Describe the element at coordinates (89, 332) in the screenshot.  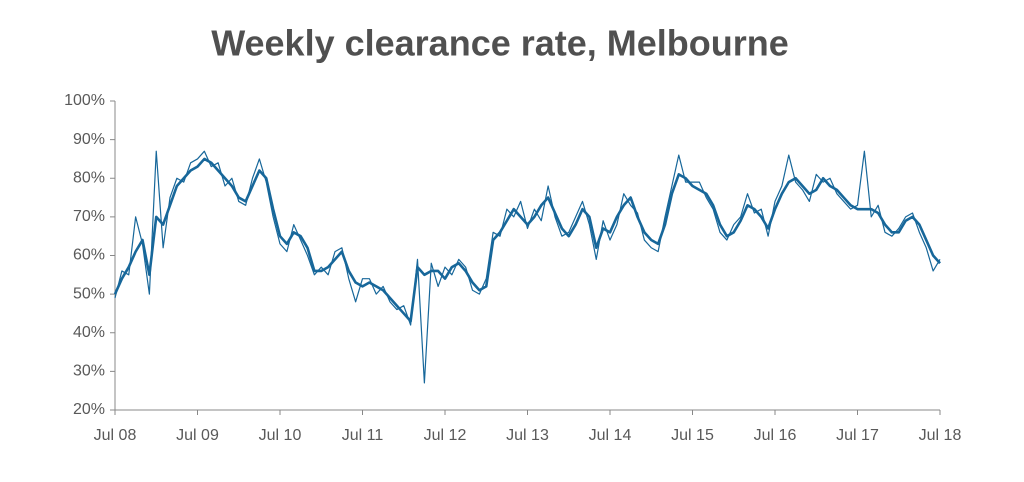
I see `y-tick-label: 40%` at that location.